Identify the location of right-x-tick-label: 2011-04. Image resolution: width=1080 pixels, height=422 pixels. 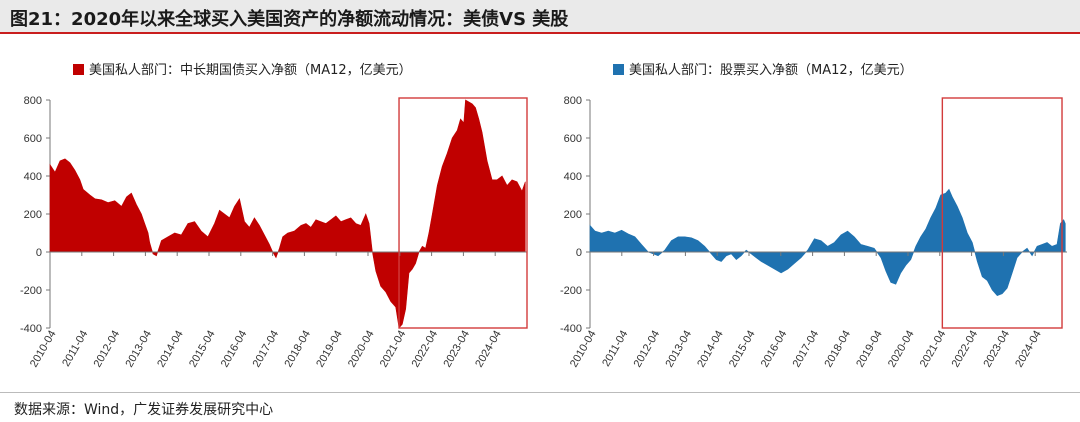
(615, 349).